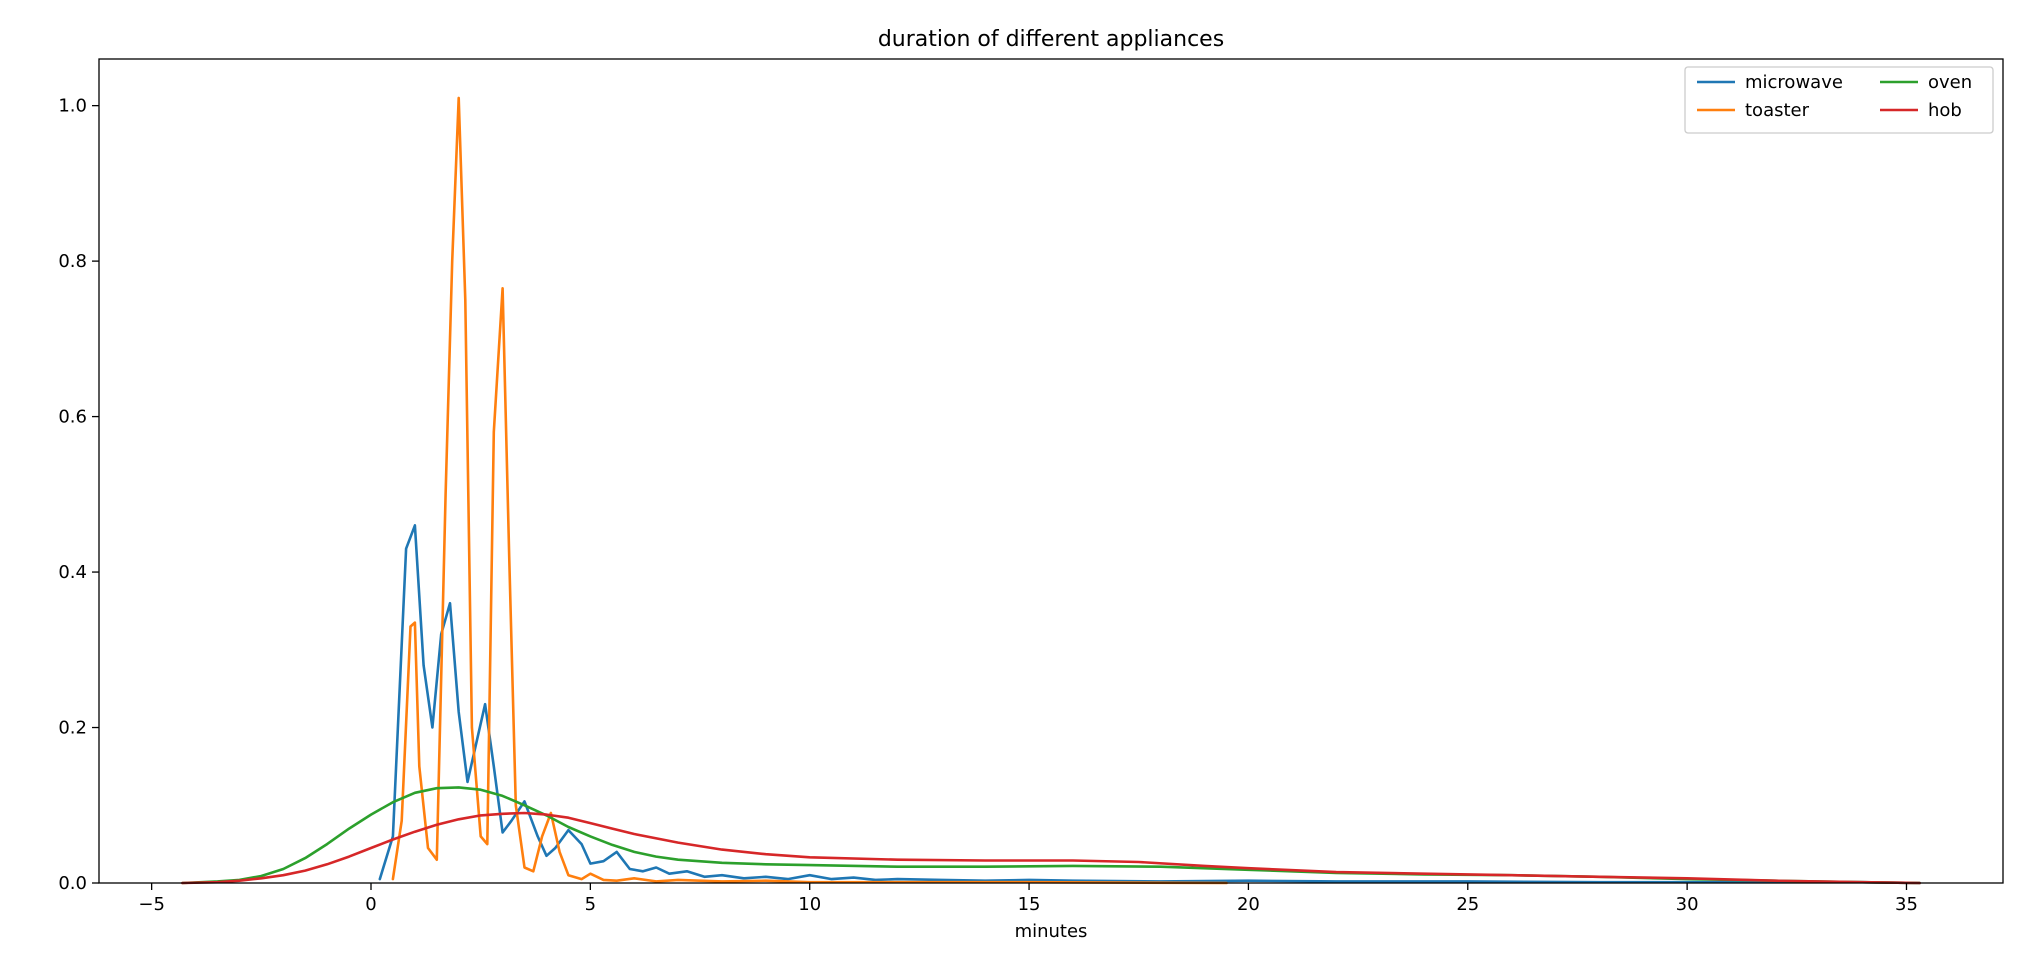 Image resolution: width=2026 pixels, height=964 pixels. I want to click on y-tick-label: 0.0, so click(72, 883).